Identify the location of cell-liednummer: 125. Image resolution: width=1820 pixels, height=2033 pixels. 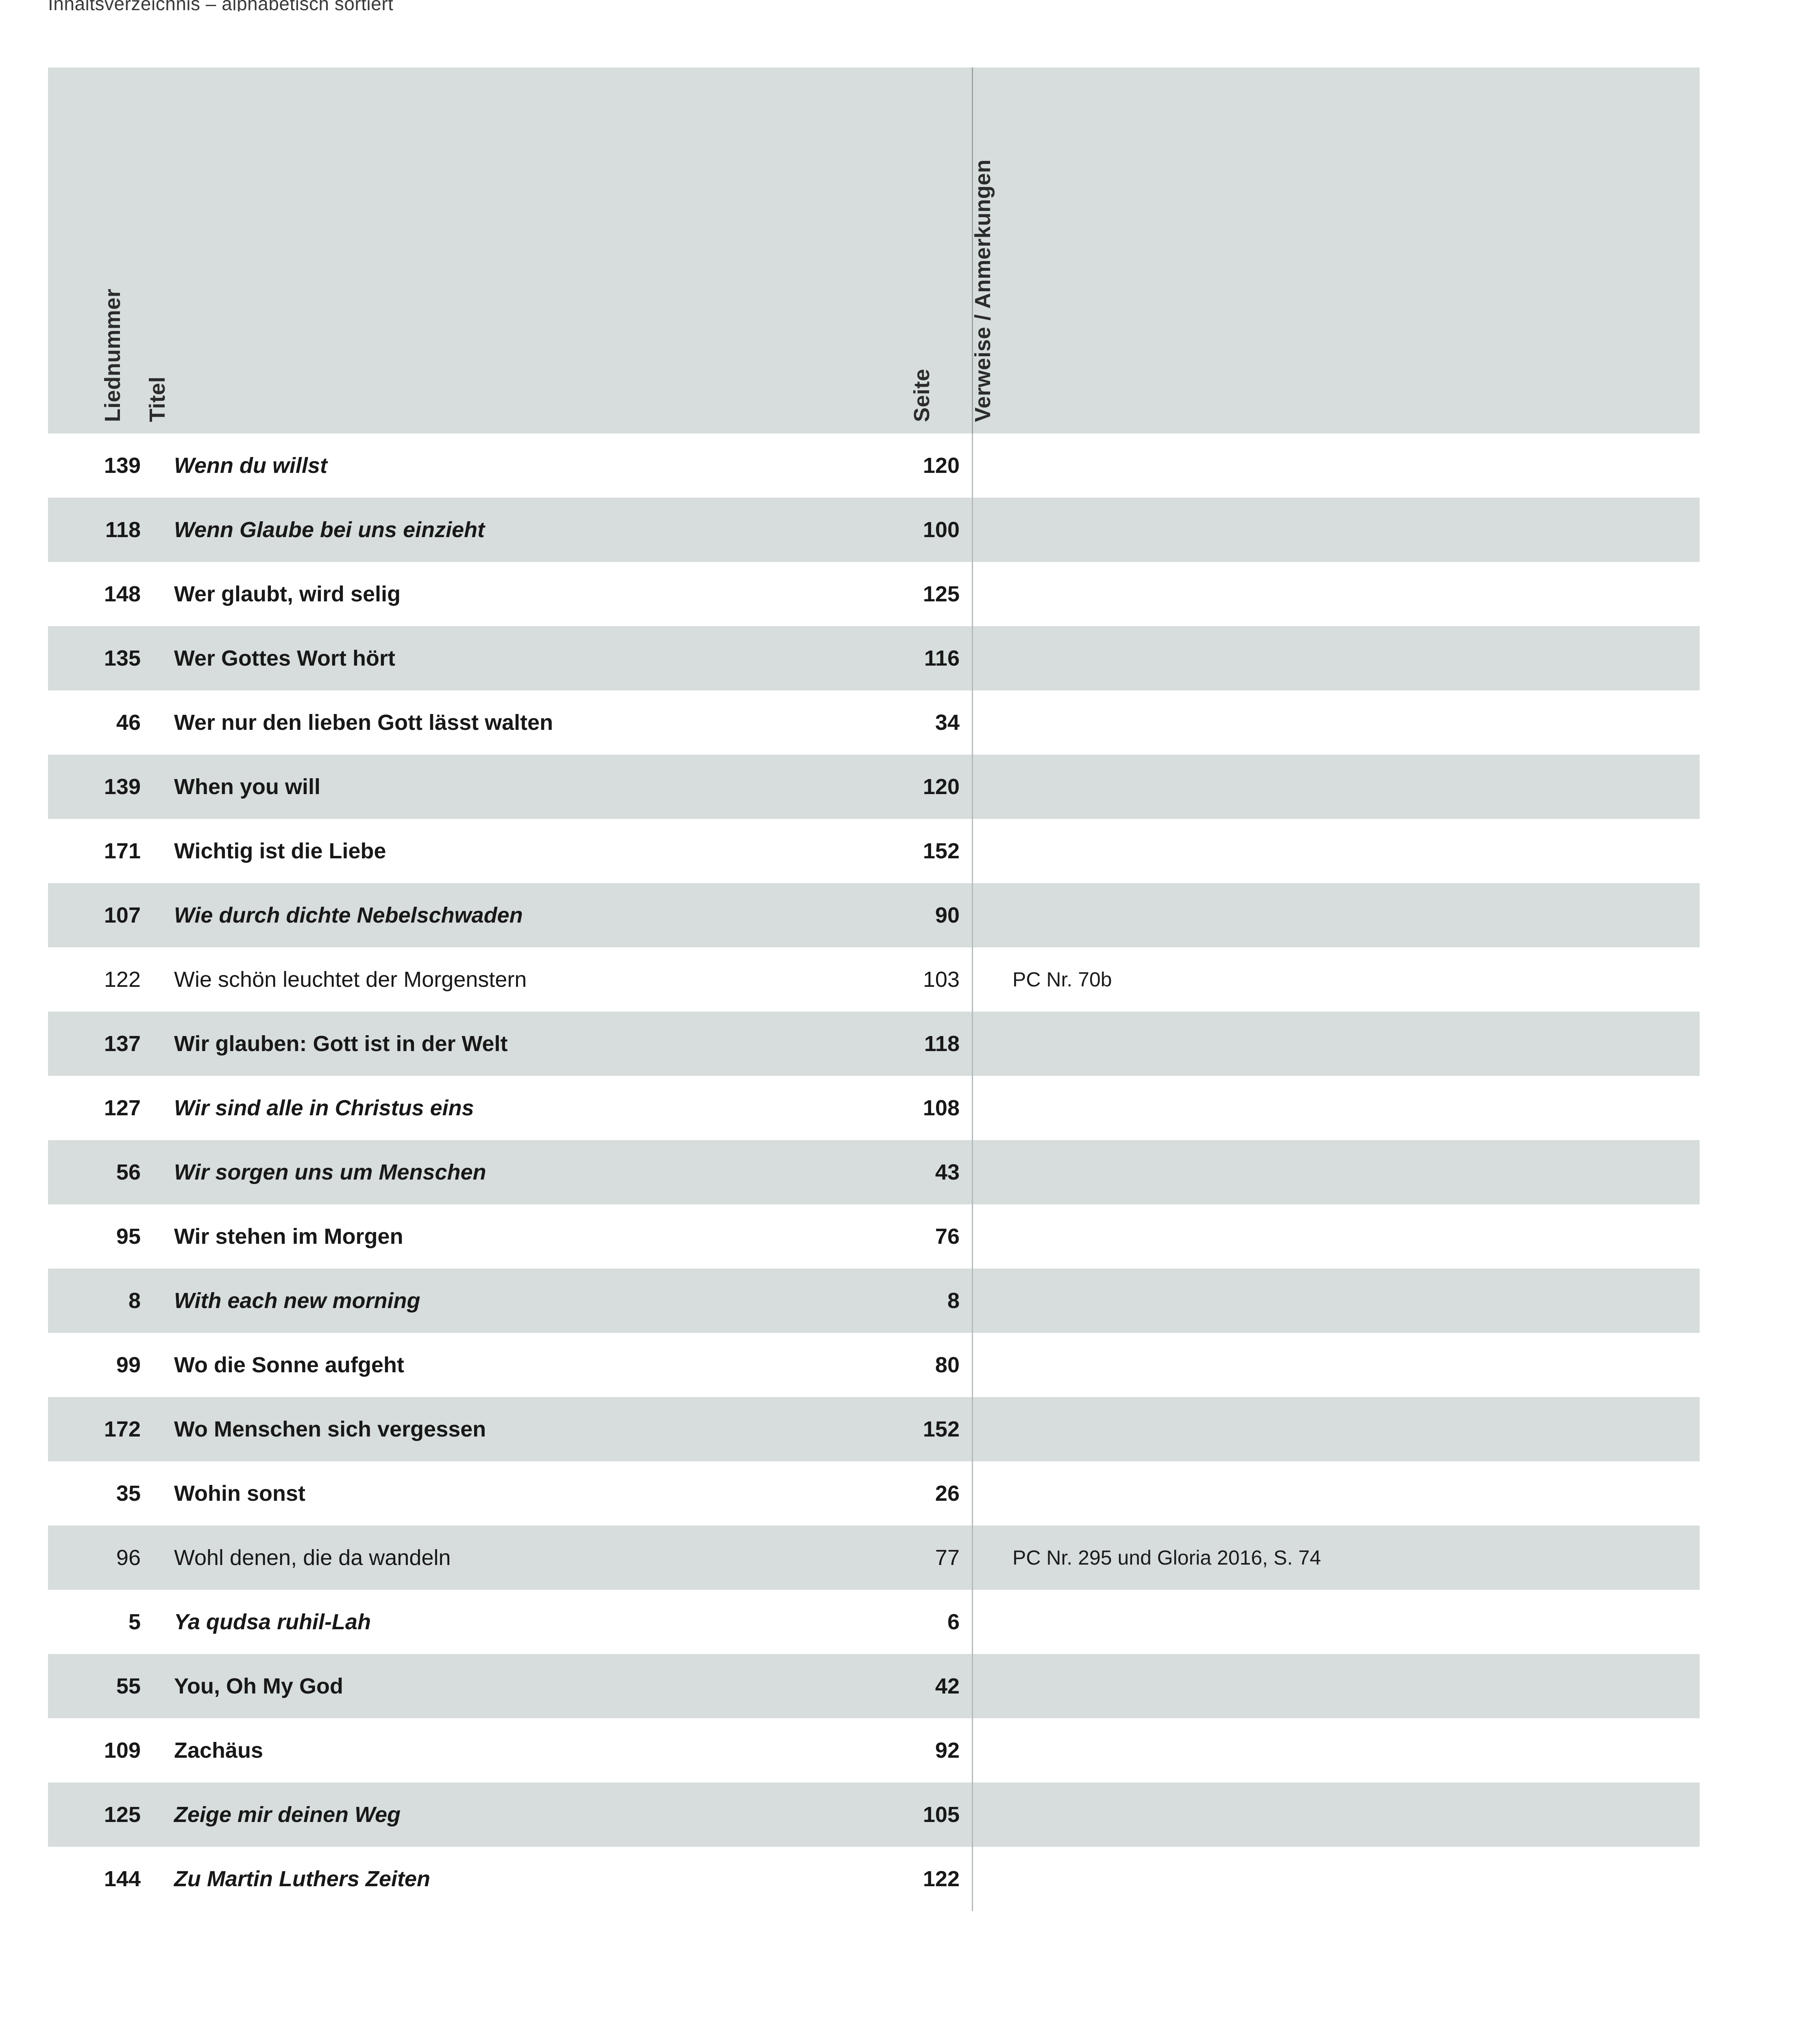
(122, 1814).